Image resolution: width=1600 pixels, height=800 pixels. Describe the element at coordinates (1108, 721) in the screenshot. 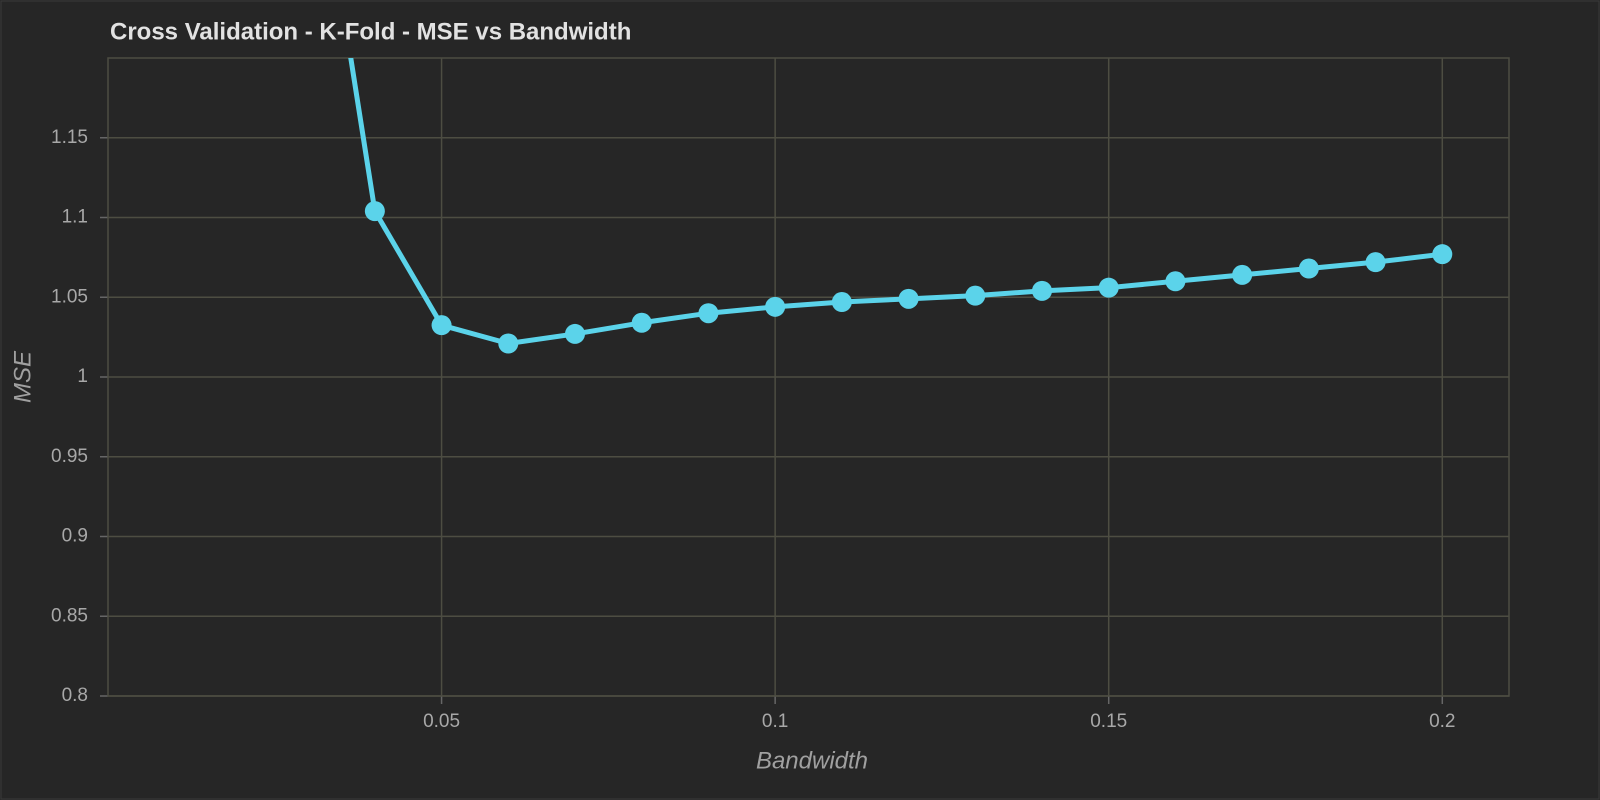

I see `x-tick-label: 0.15` at that location.